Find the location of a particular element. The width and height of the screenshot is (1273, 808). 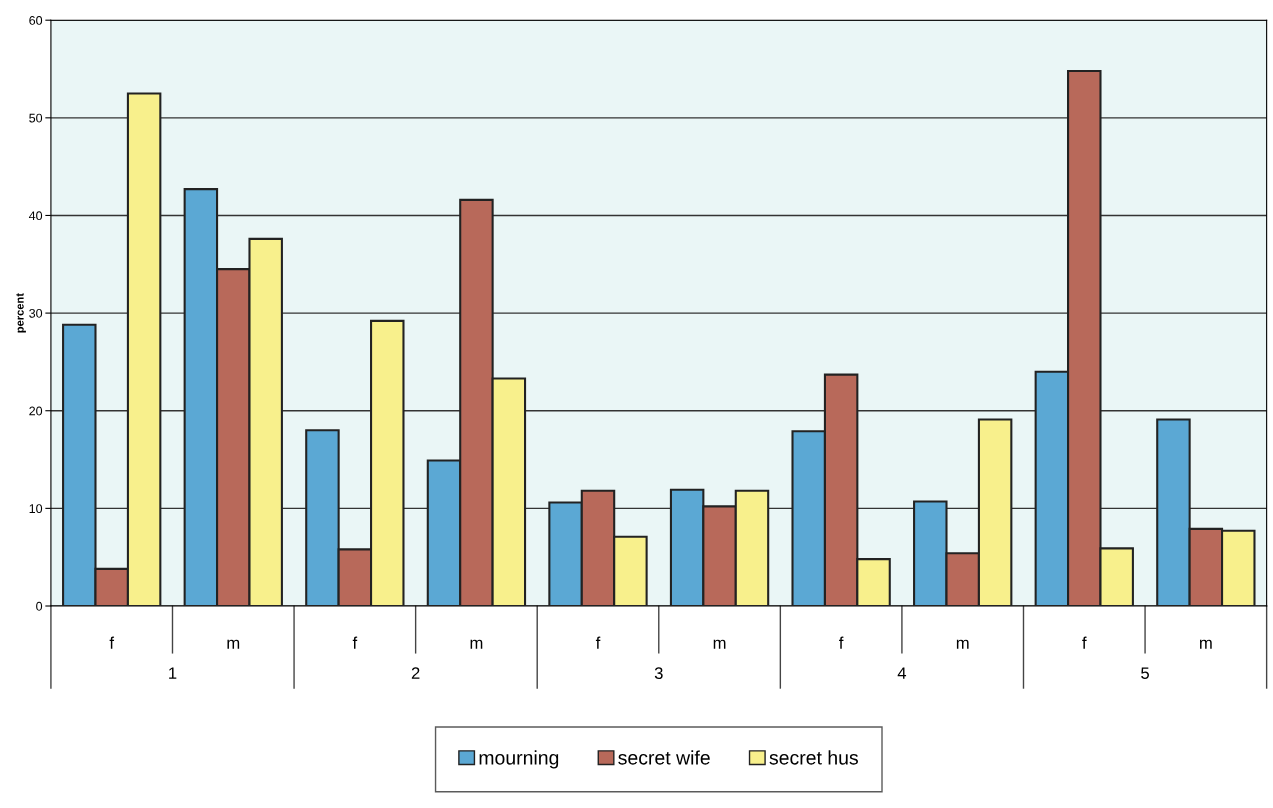

text: 3 is located at coordinates (658, 673).